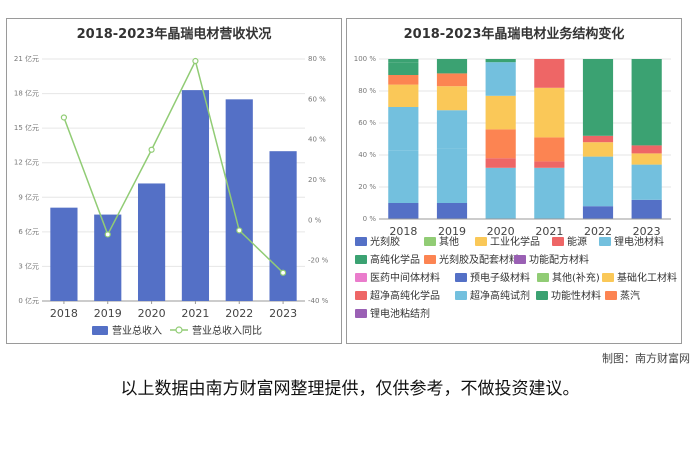  What do you see at coordinates (317, 99) in the screenshot?
I see `y-right-tick-label: 60 %` at bounding box center [317, 99].